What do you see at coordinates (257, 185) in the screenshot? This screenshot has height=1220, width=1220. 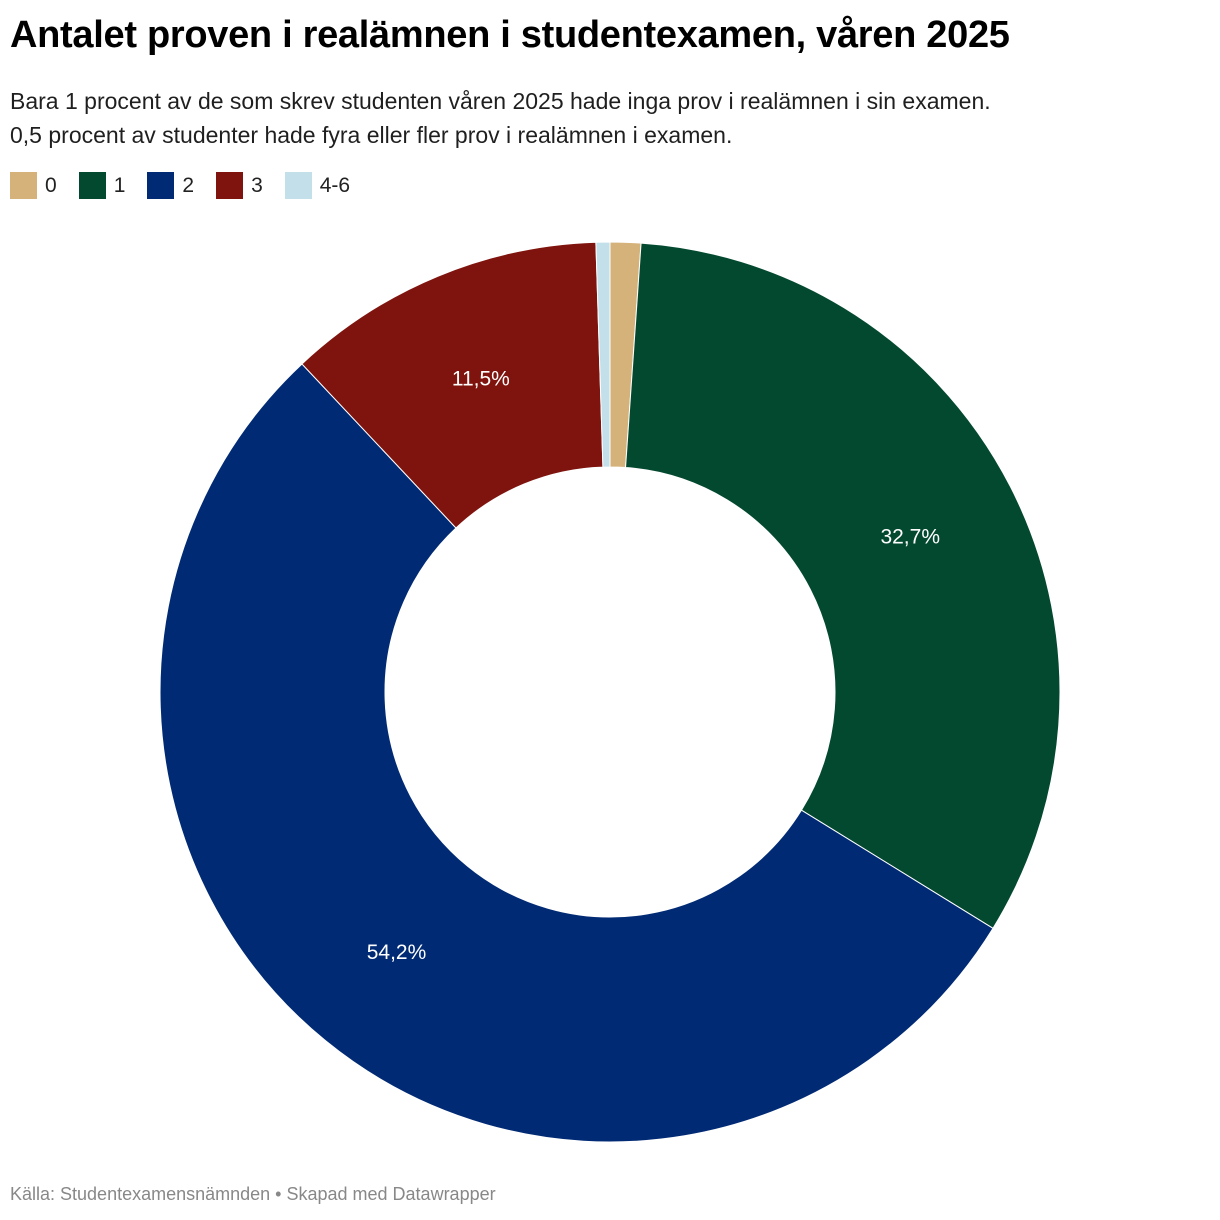 I see `legend-label-3: 3` at bounding box center [257, 185].